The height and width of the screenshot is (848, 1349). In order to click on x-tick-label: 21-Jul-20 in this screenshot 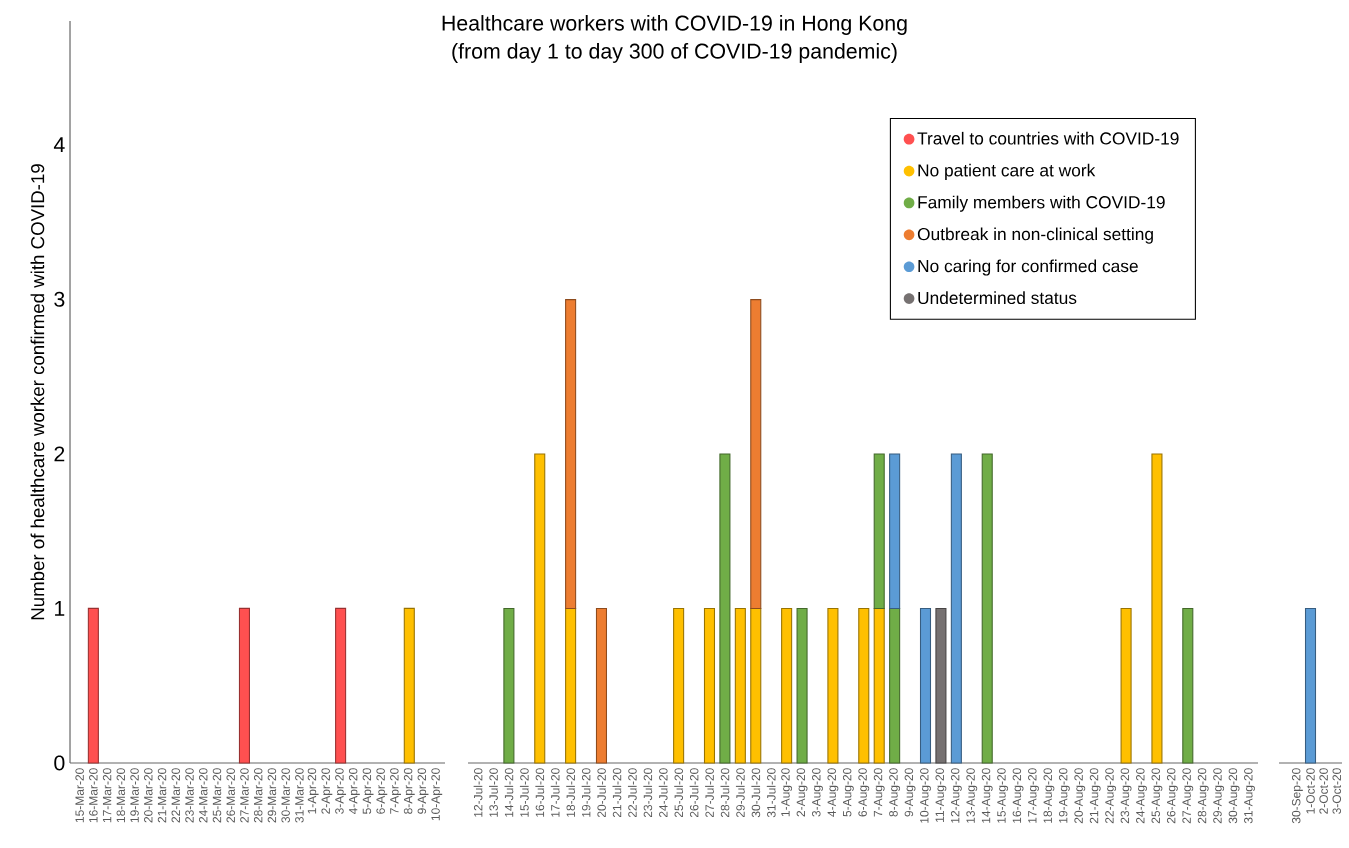, I will do `click(617, 793)`.